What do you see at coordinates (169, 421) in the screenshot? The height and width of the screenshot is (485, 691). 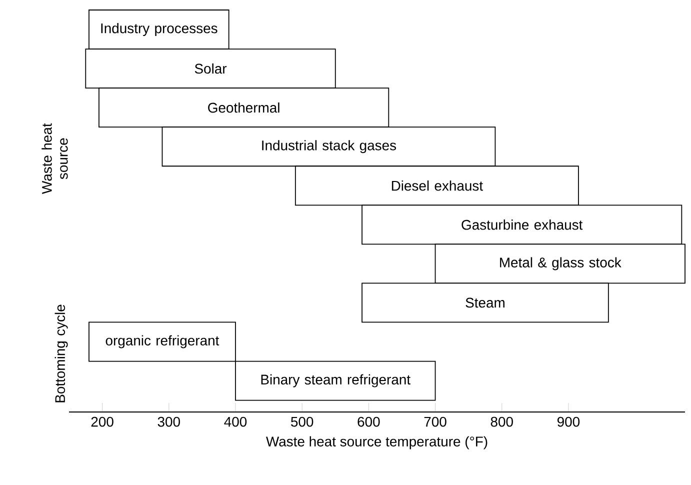 I see `x-tick-label: 300` at bounding box center [169, 421].